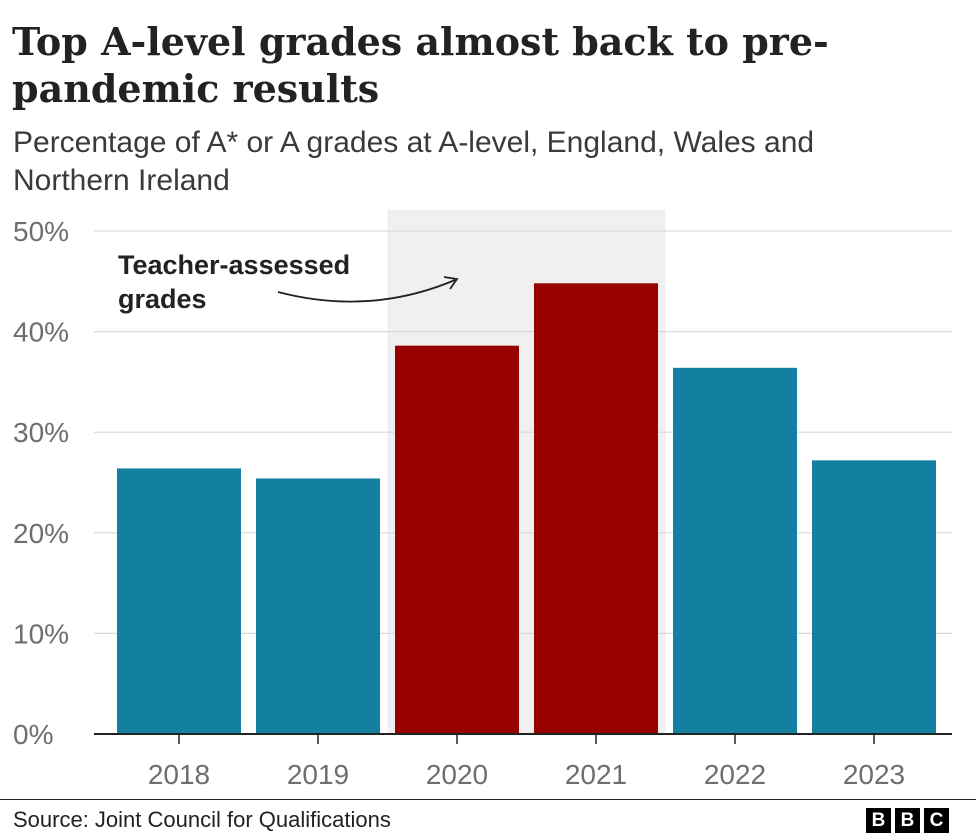  What do you see at coordinates (523, 761) in the screenshot?
I see `x-axis-ticks: 2018 2019 2020 2021 2022 2023` at bounding box center [523, 761].